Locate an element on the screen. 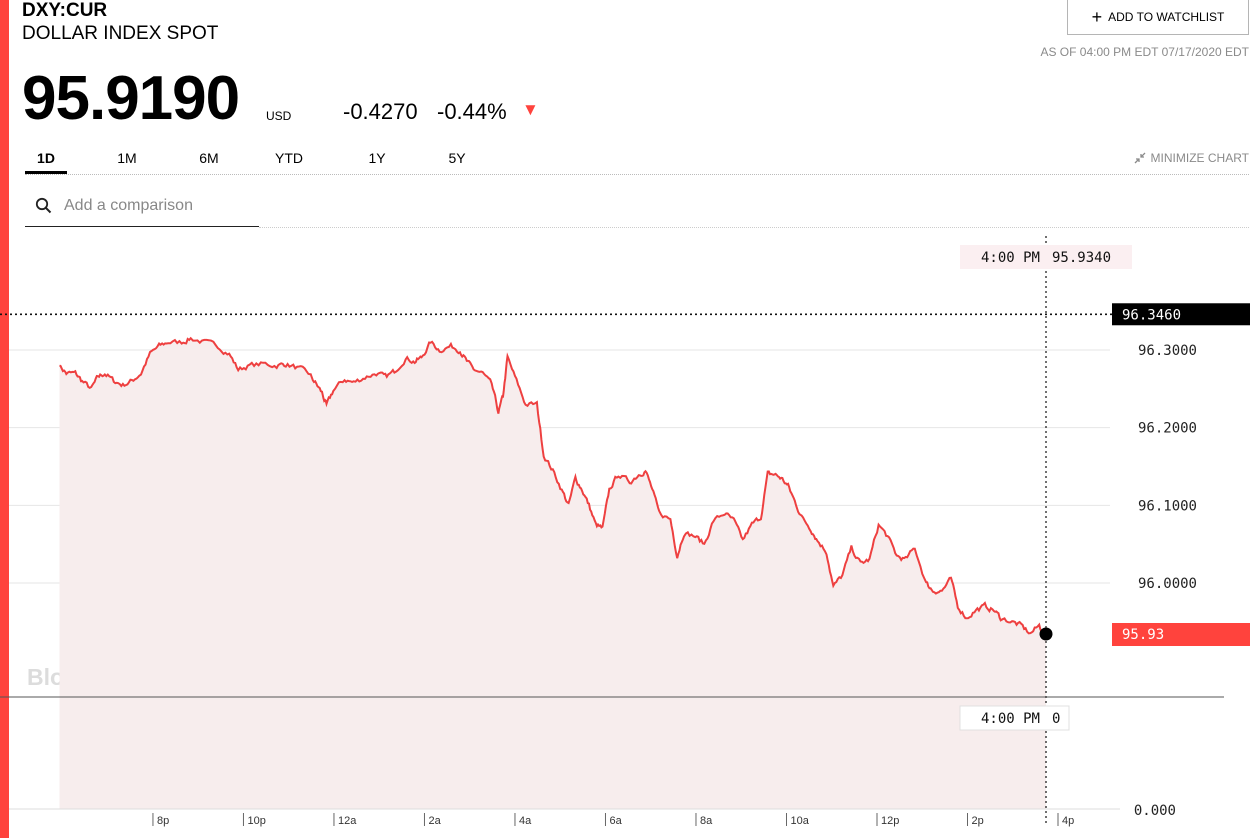 The height and width of the screenshot is (838, 1257). x-tick-label: 12a is located at coordinates (347, 821).